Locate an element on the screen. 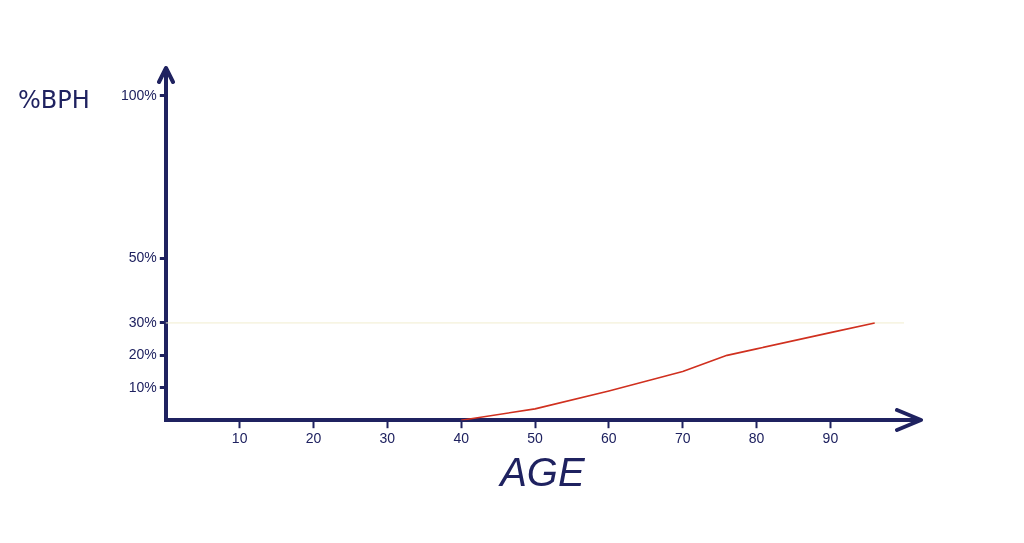 This screenshot has width=1024, height=543. x-tick-label: 80 is located at coordinates (756, 438).